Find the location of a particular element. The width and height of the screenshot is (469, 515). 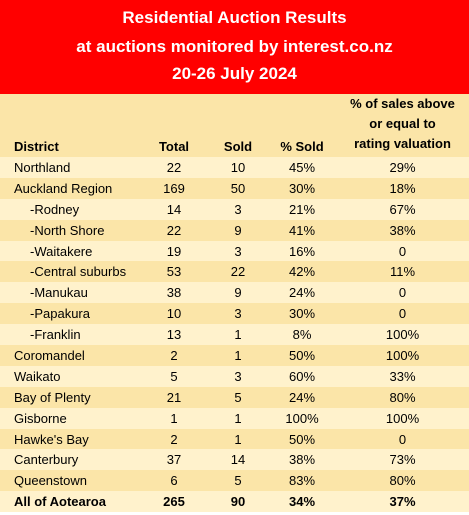

table-row: -Central suburbs 53 22 42% 11% is located at coordinates (234, 272).